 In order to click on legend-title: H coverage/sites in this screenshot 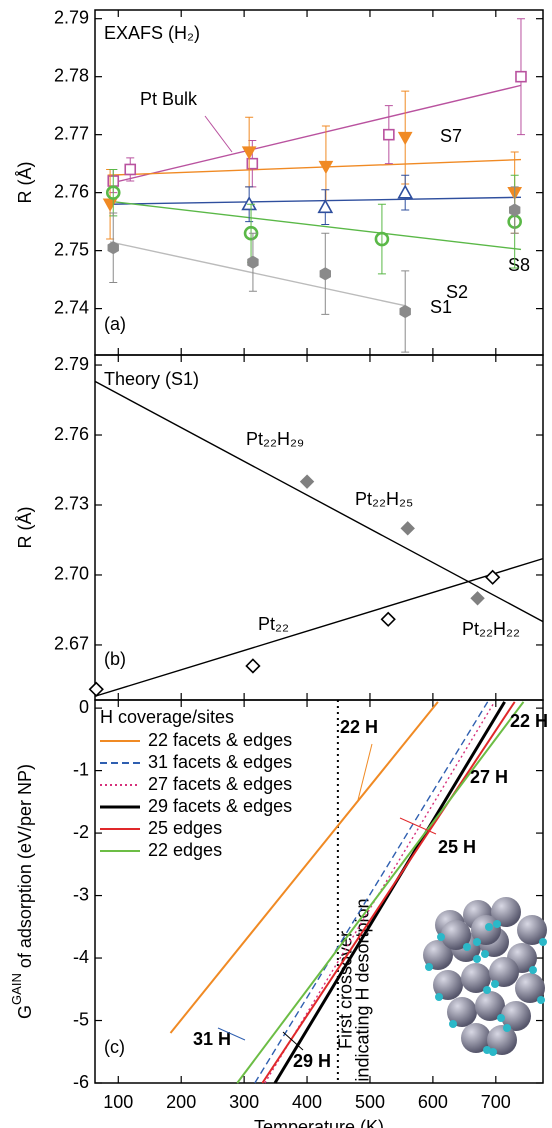, I will do `click(167, 717)`.